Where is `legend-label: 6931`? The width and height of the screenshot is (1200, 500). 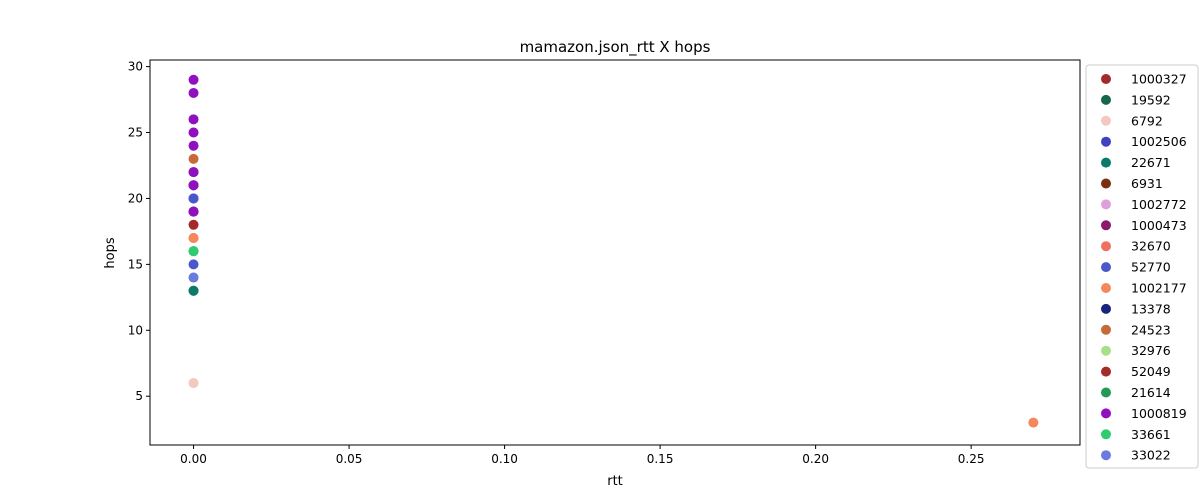
legend-label: 6931 is located at coordinates (1147, 183).